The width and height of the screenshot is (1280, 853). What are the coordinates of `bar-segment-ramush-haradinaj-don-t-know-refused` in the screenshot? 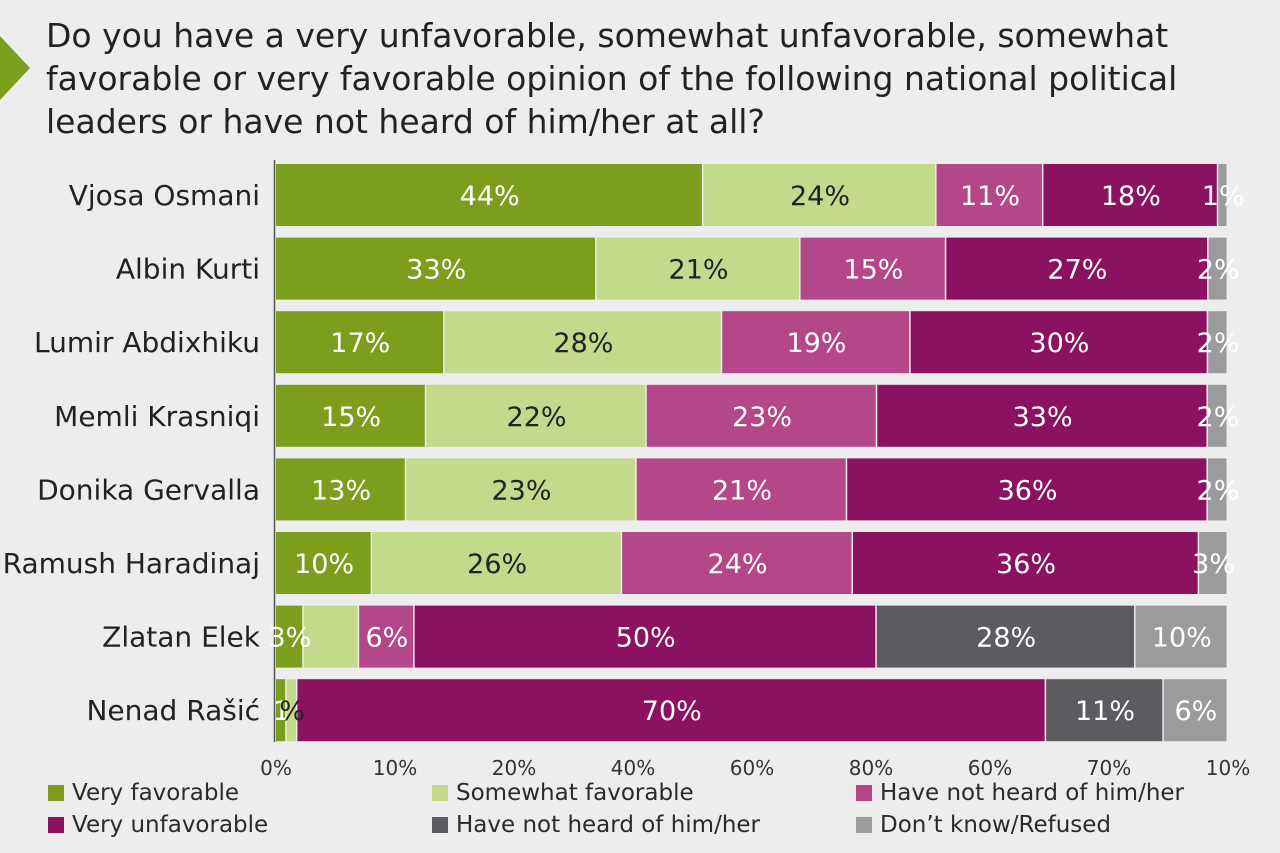 It's located at (1213, 563).